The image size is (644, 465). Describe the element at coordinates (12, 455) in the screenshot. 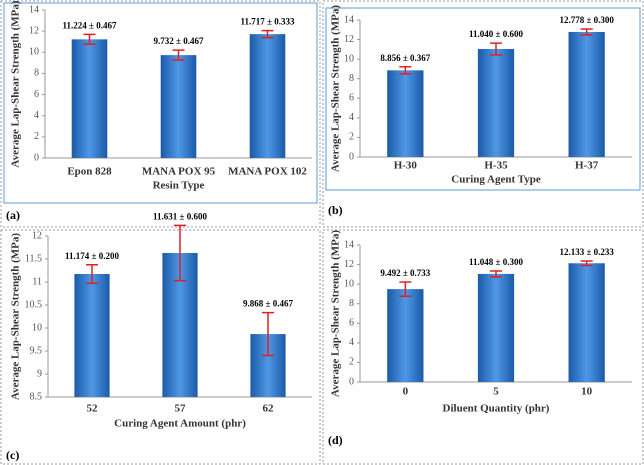

I see `panel-label: (c)` at that location.